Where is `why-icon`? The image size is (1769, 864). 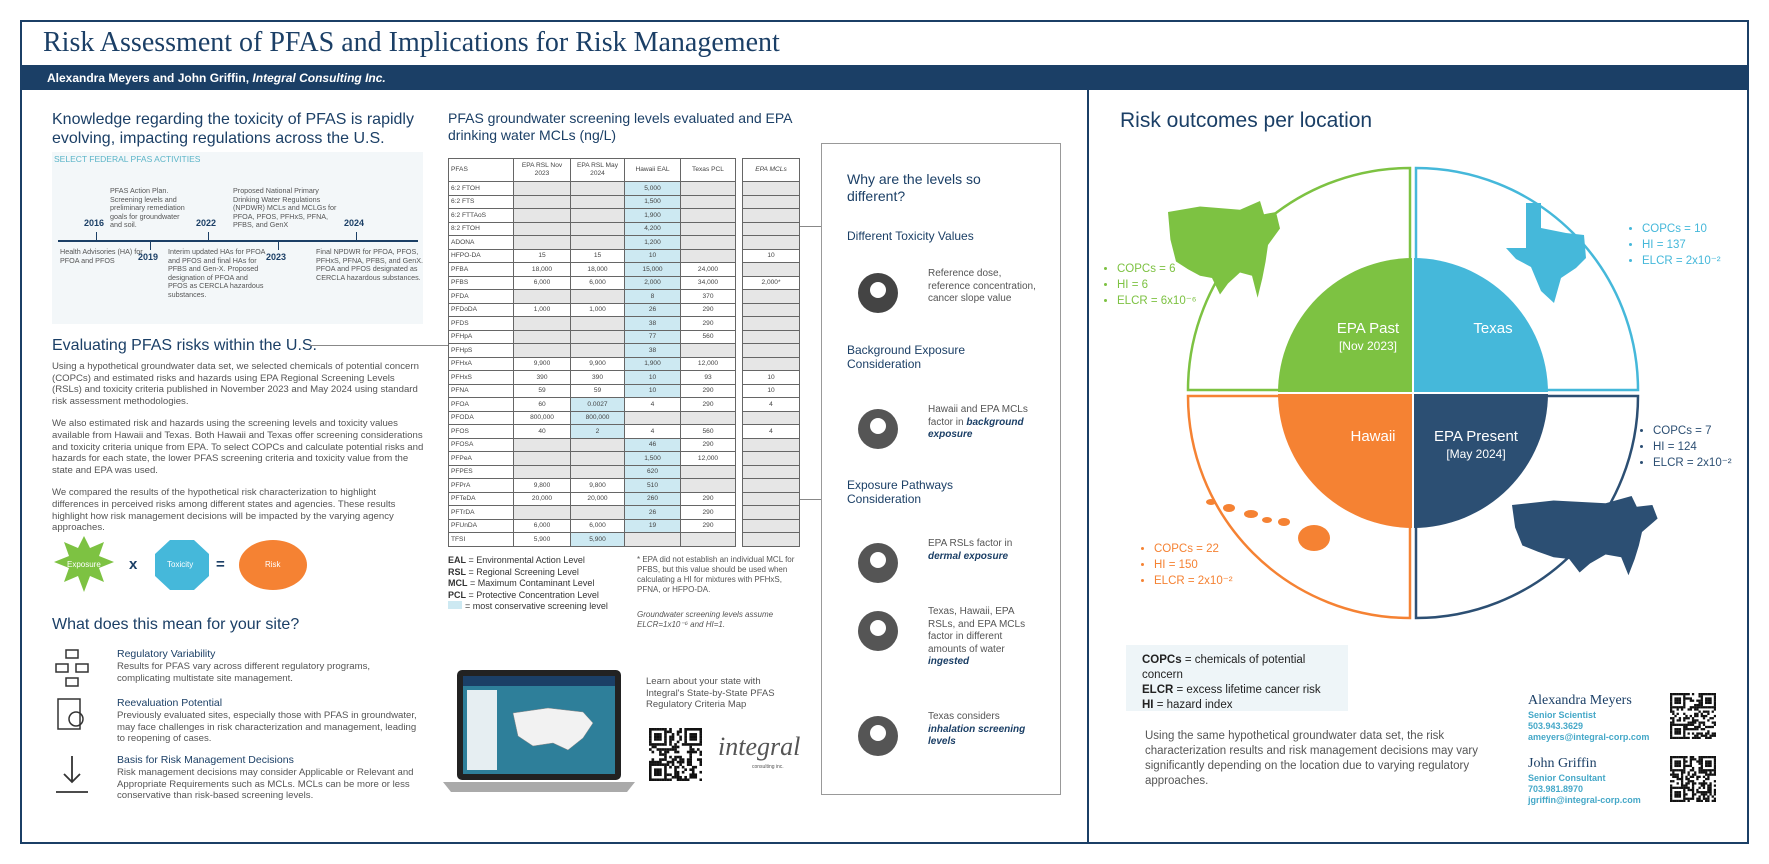
why-icon is located at coordinates (878, 563).